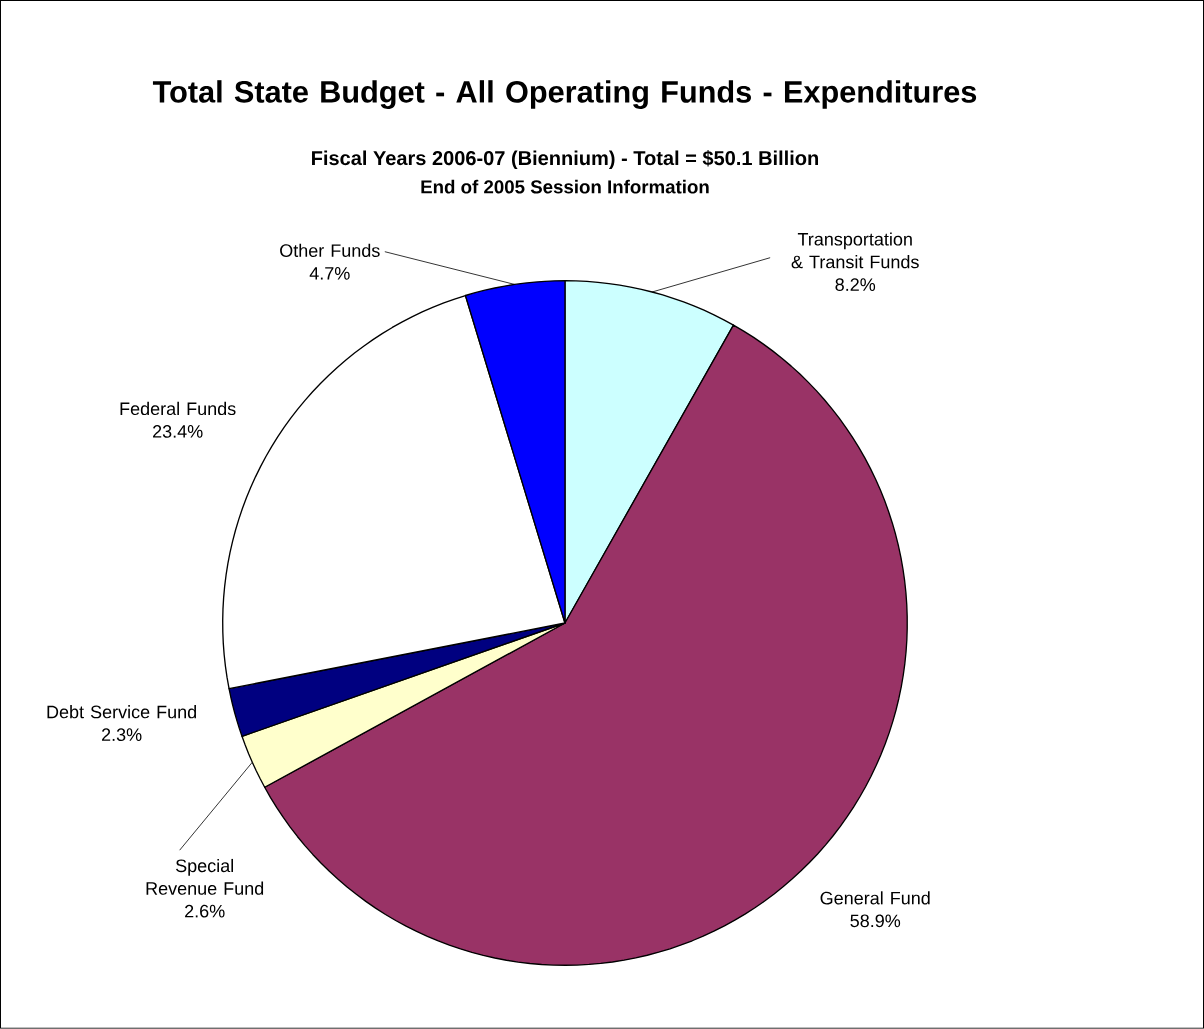 This screenshot has height=1029, width=1204. What do you see at coordinates (875, 921) in the screenshot?
I see `data-label: 58.9%` at bounding box center [875, 921].